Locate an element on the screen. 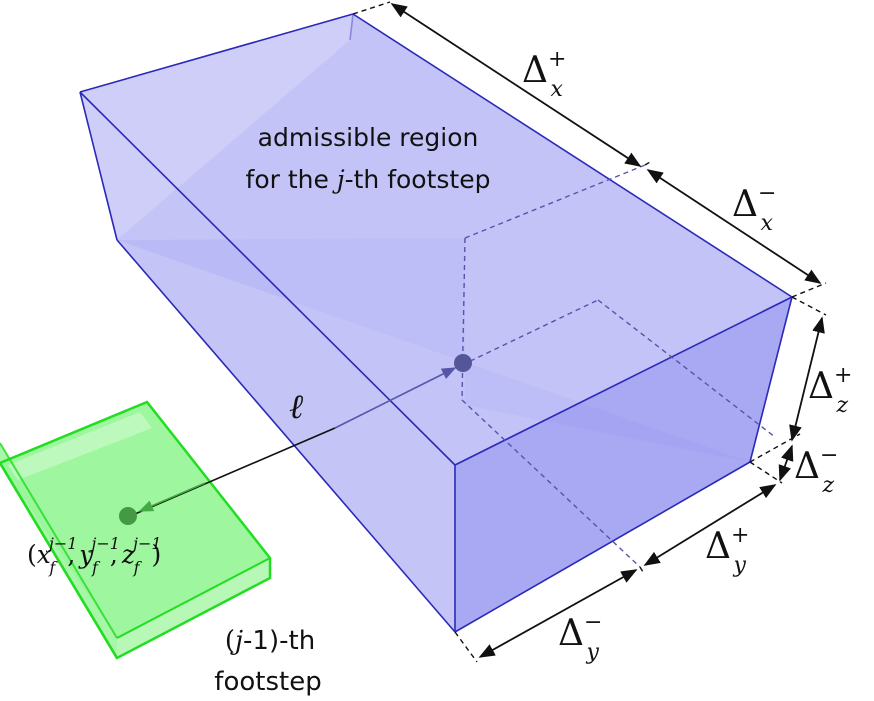 This screenshot has height=701, width=874. dim-arrow-y-plus is located at coordinates (710, 525).